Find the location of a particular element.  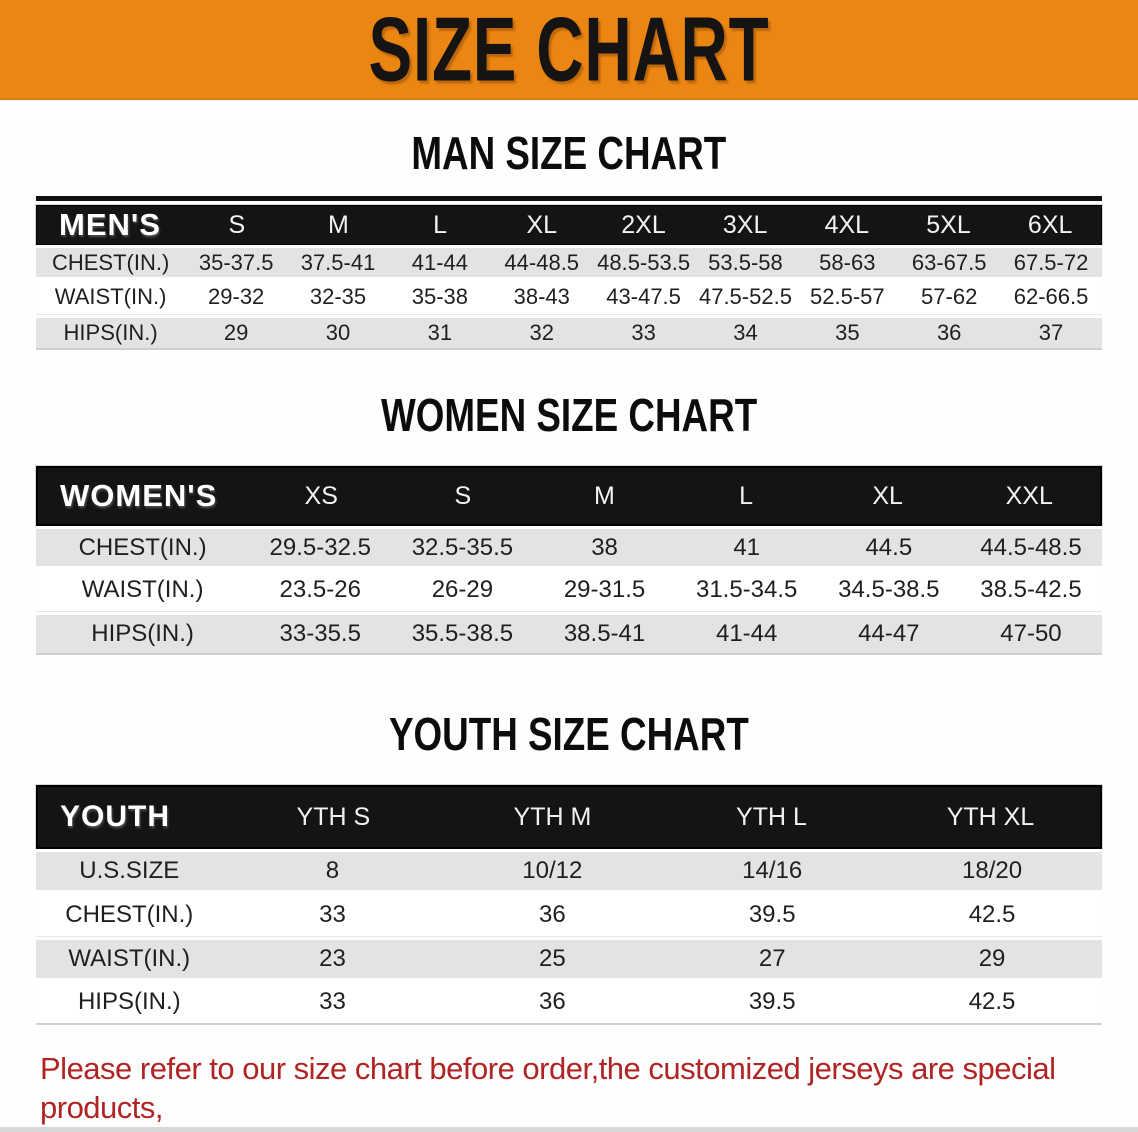

measurement-value: 31 is located at coordinates (440, 332).